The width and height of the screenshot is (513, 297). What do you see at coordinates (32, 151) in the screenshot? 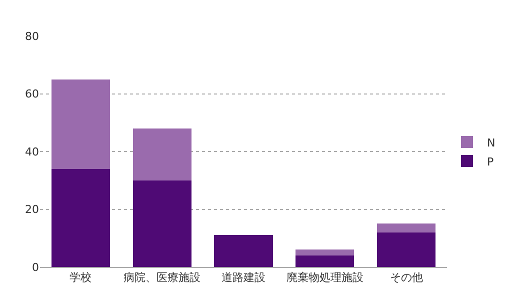
I see `y-tick-label: 40` at bounding box center [32, 151].